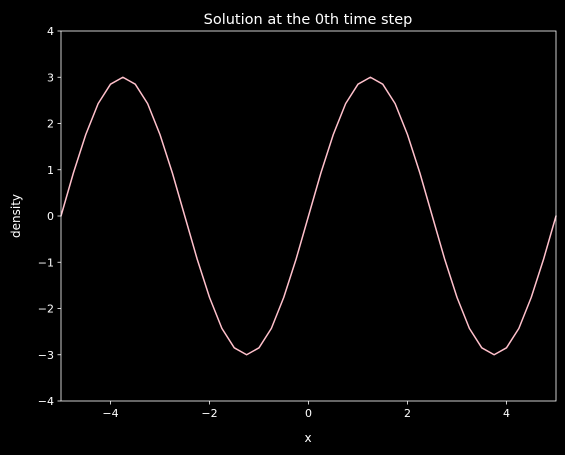 The width and height of the screenshot is (565, 455). What do you see at coordinates (46, 262) in the screenshot?
I see `y-tick-label: −1` at bounding box center [46, 262].